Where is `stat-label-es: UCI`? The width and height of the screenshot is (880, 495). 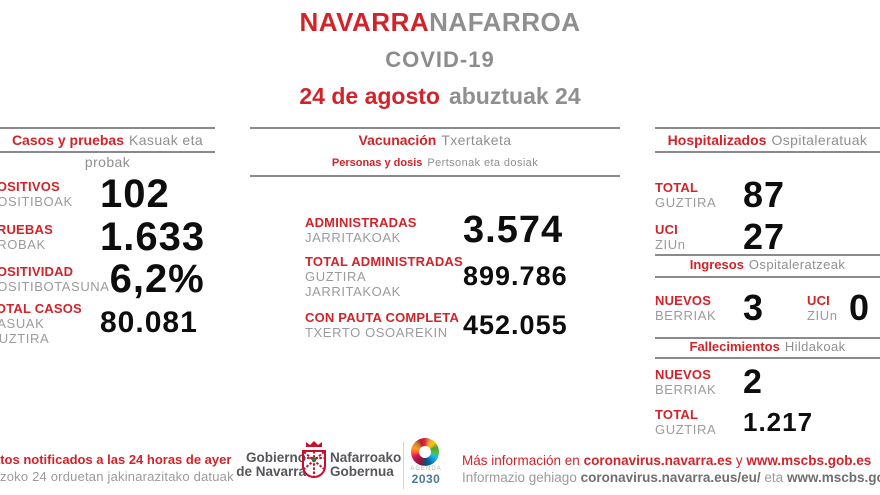
stat-label-es: UCI is located at coordinates (666, 229).